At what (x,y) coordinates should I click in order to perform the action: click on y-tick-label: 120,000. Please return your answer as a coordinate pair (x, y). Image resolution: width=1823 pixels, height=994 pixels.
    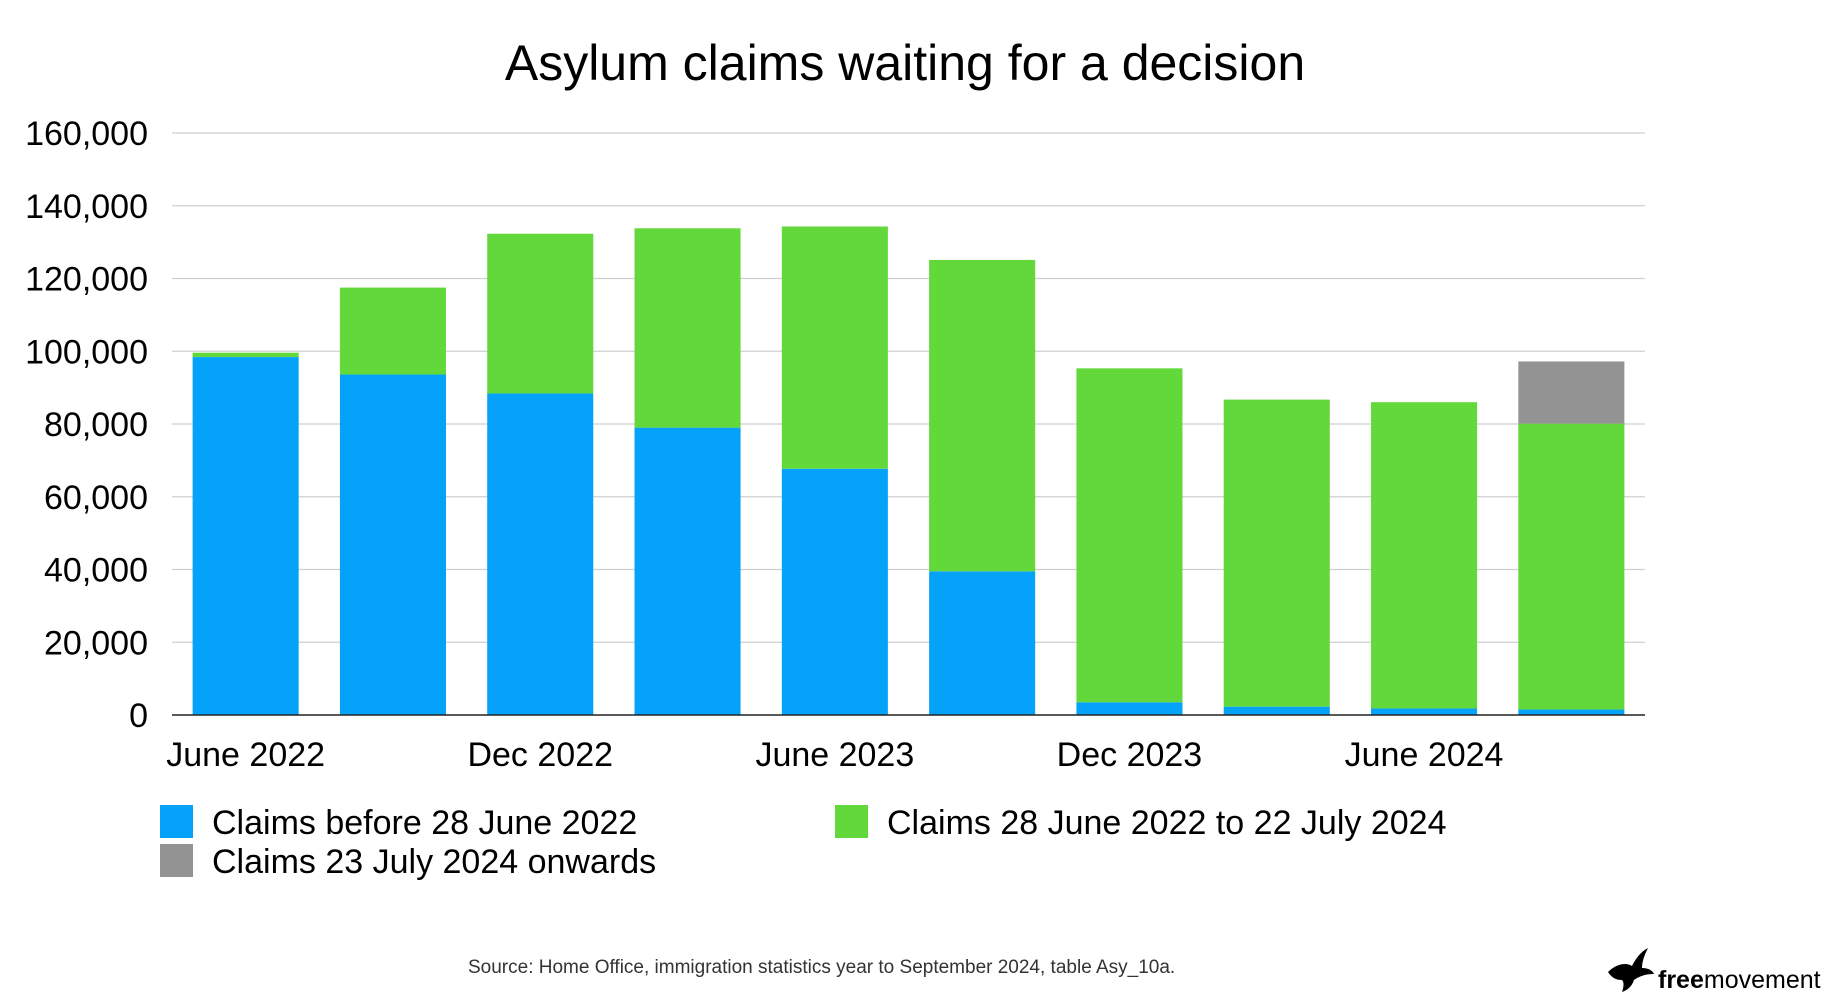
    Looking at the image, I should click on (86, 280).